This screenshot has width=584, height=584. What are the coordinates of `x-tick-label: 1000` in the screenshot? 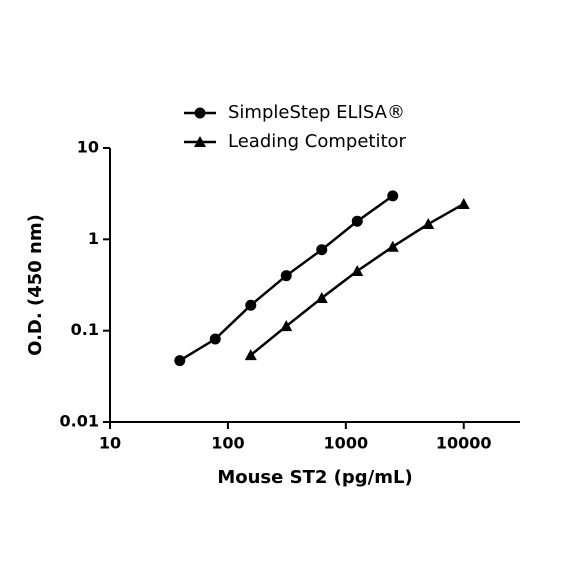 It's located at (346, 443).